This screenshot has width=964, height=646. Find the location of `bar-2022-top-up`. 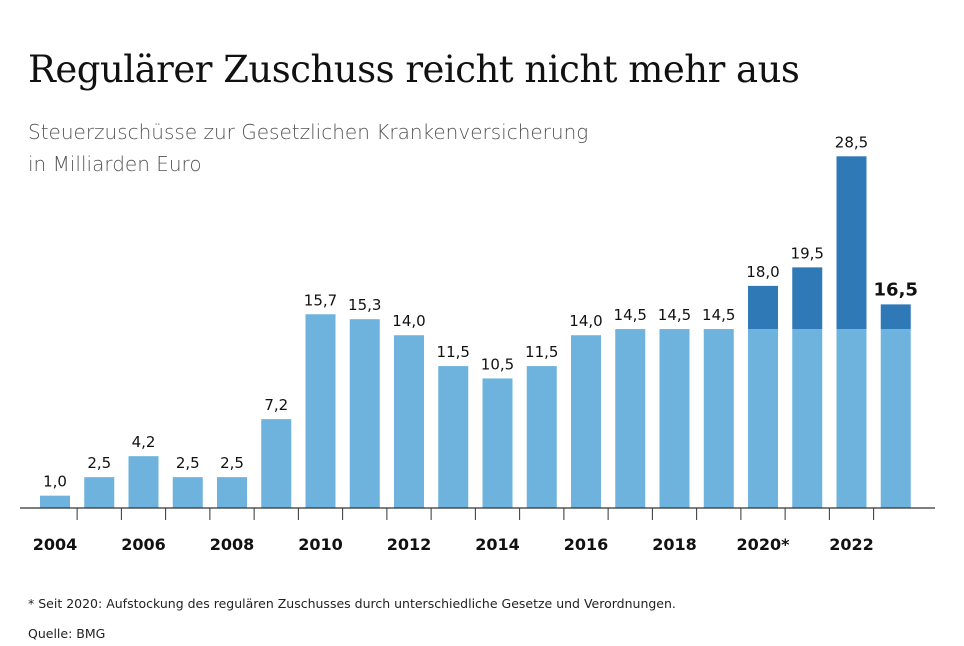

bar-2022-top-up is located at coordinates (851, 243).